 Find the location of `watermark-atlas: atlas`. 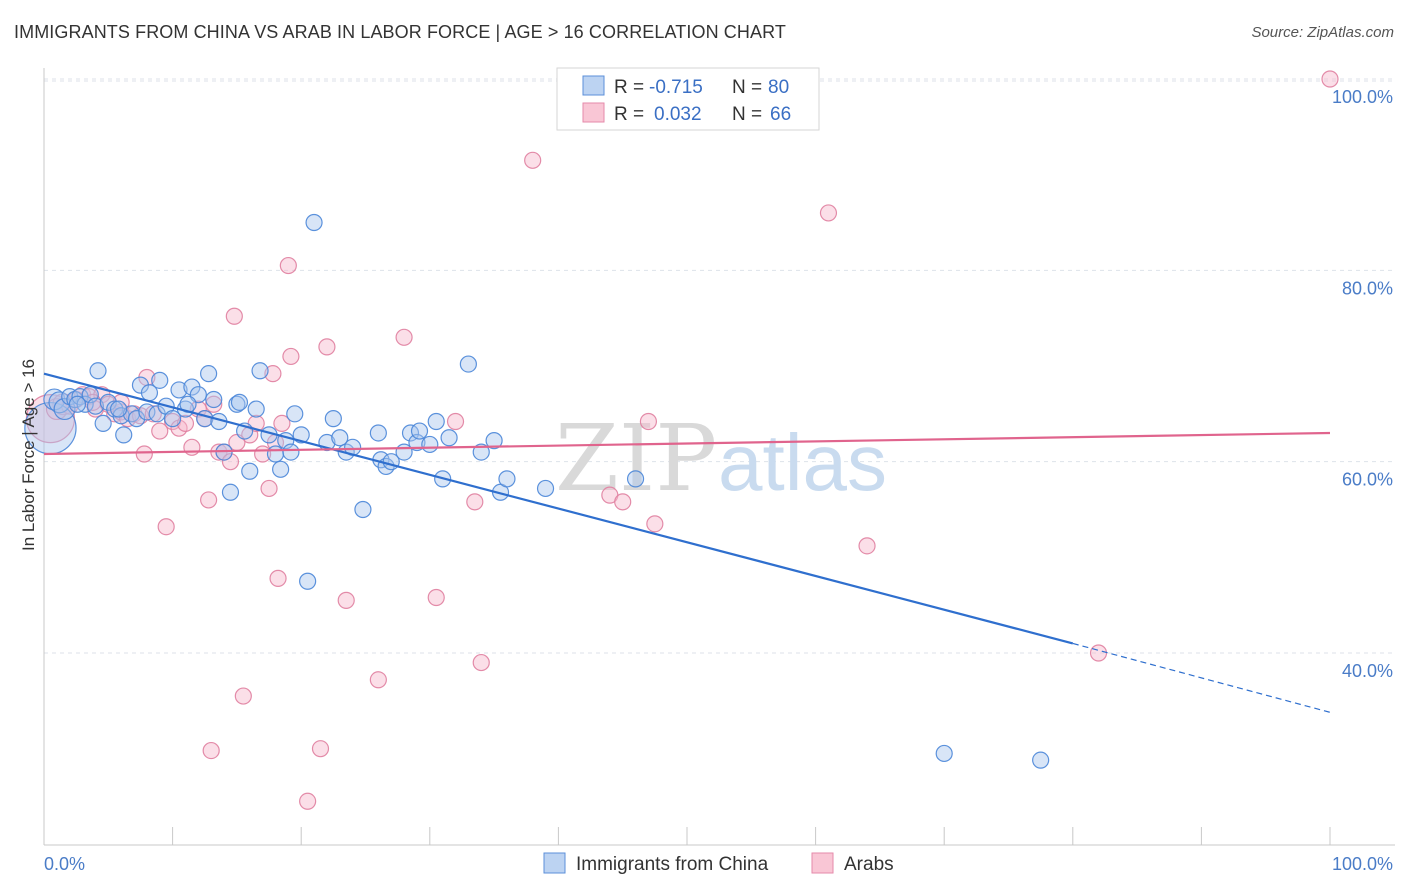

watermark-atlas: atlas is located at coordinates (802, 462).